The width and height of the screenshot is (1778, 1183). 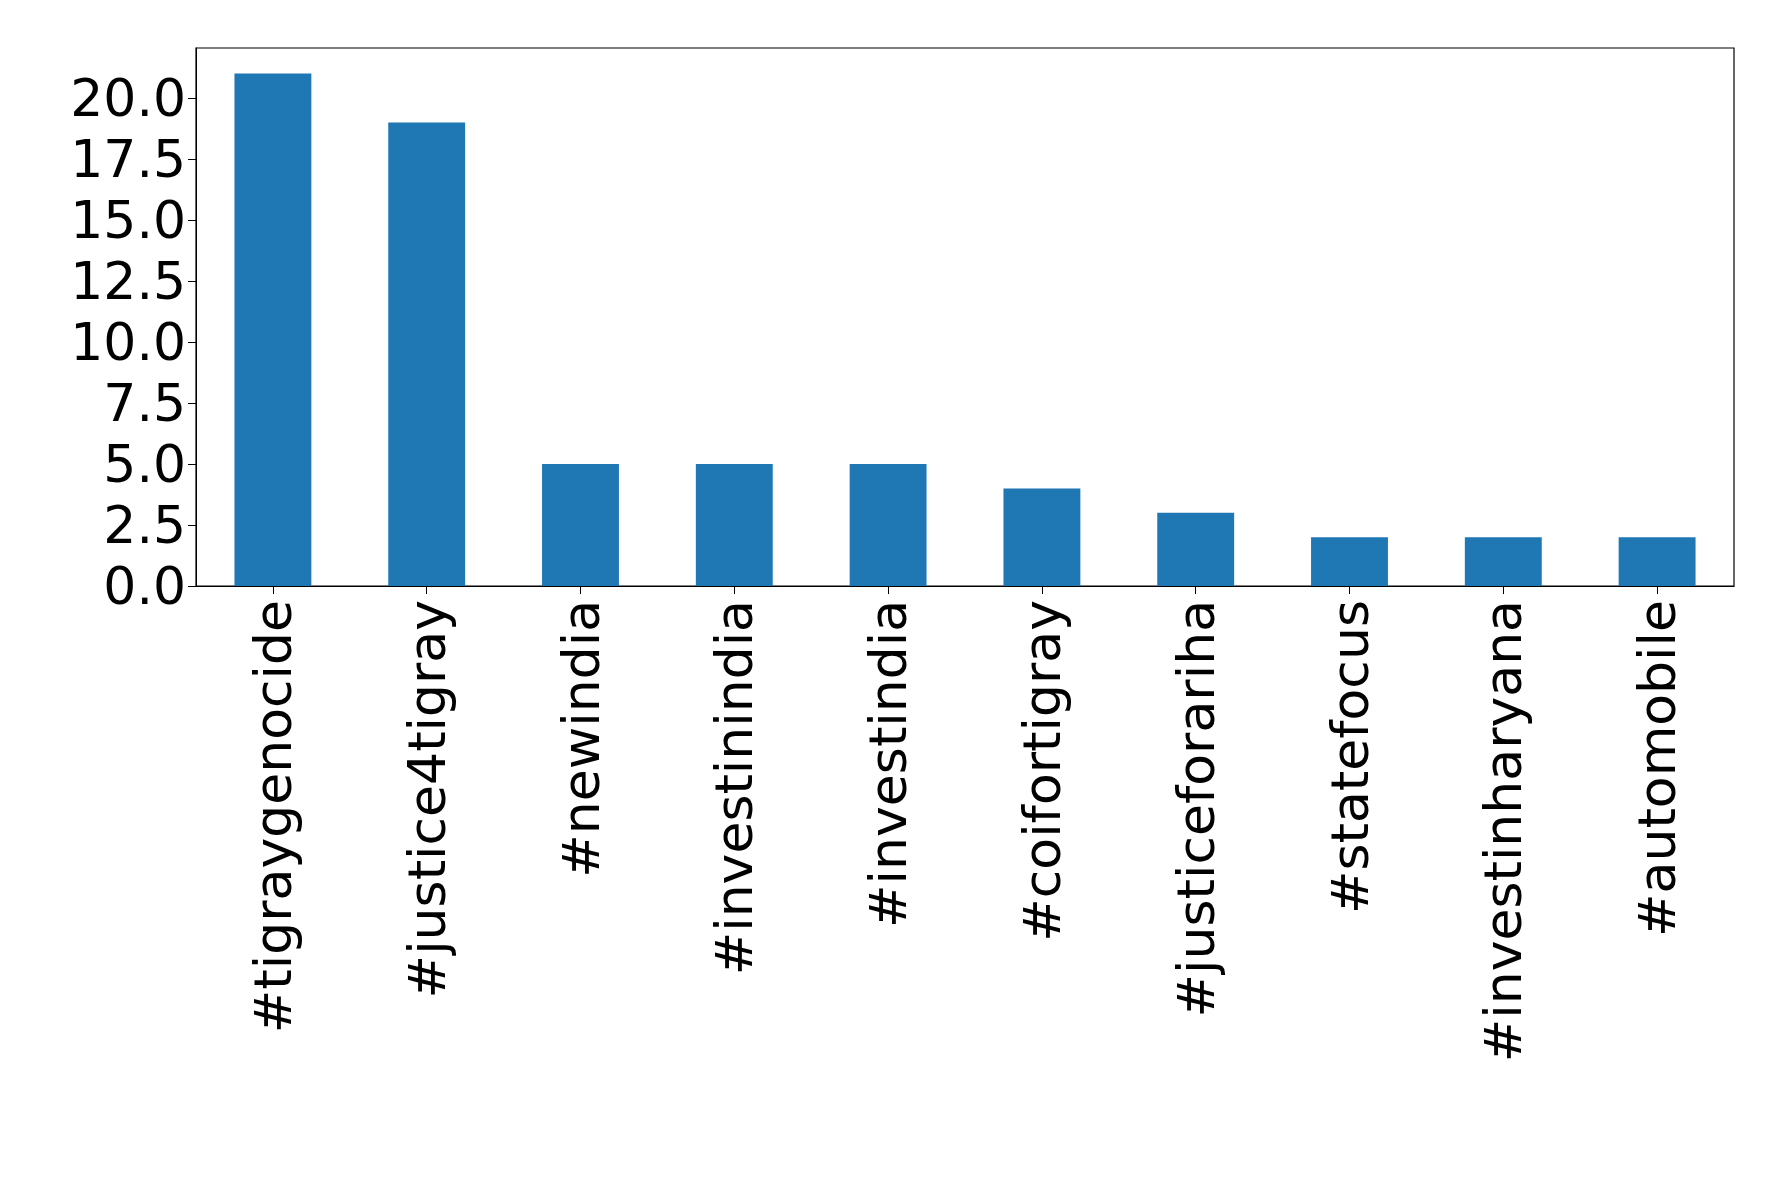 What do you see at coordinates (1657, 768) in the screenshot?
I see `x-tick-label: #automobile` at bounding box center [1657, 768].